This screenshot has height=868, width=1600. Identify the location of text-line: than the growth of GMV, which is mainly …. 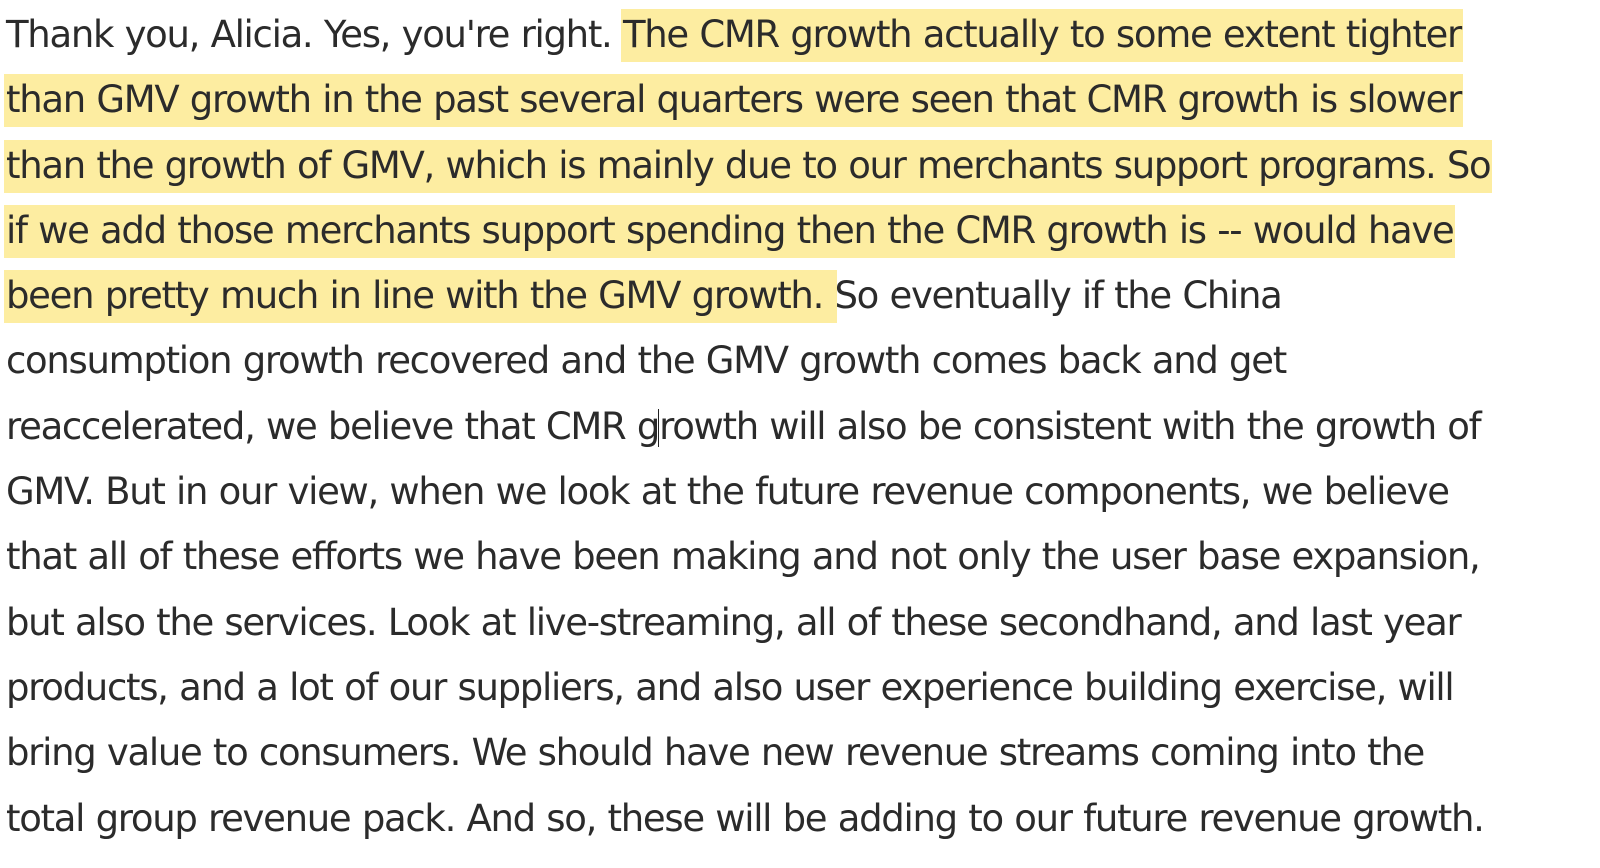
(790, 165).